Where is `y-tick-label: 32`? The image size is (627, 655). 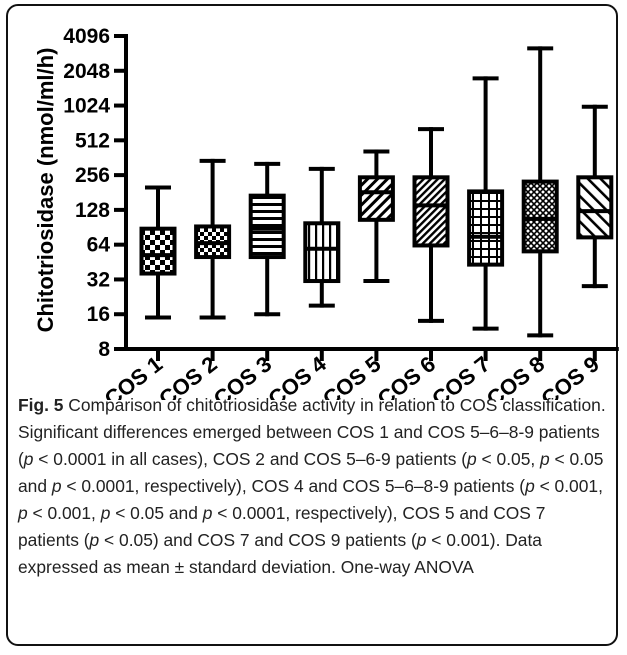
y-tick-label: 32 is located at coordinates (98, 279).